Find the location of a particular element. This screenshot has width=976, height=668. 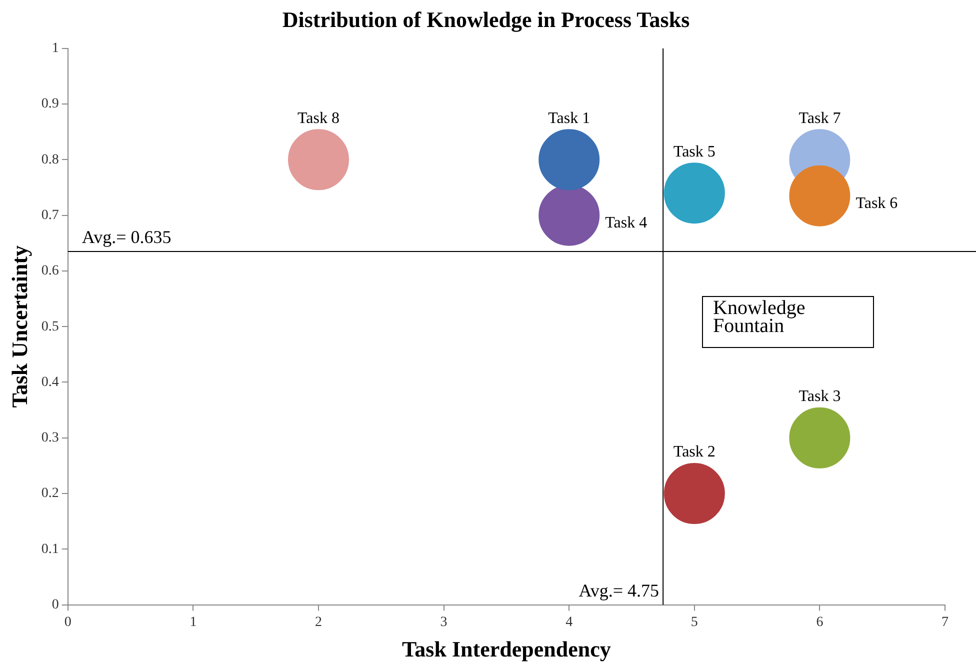

series-label: Task 7 is located at coordinates (819, 118).